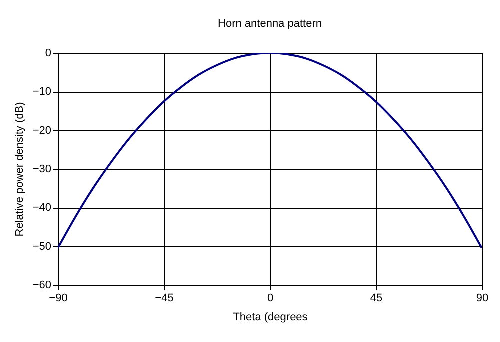 The height and width of the screenshot is (342, 500). I want to click on y-tick-label: −60, so click(42, 286).